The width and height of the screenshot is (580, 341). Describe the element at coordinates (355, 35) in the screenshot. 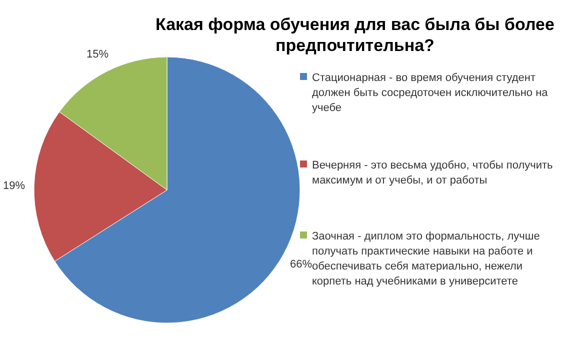

I see `chart-title: Какая форма обучения для вас была бы более предпочтительна?` at that location.